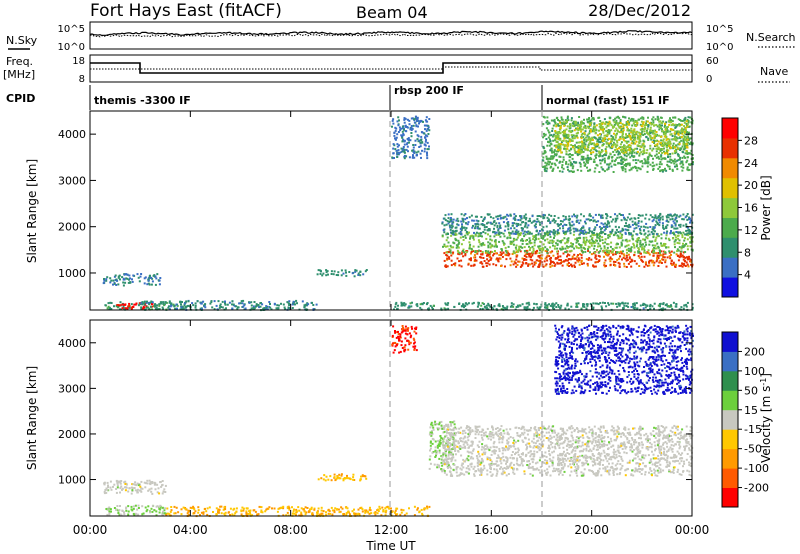 The image size is (800, 554). Describe the element at coordinates (391, 68) in the screenshot. I see `nave-series` at that location.